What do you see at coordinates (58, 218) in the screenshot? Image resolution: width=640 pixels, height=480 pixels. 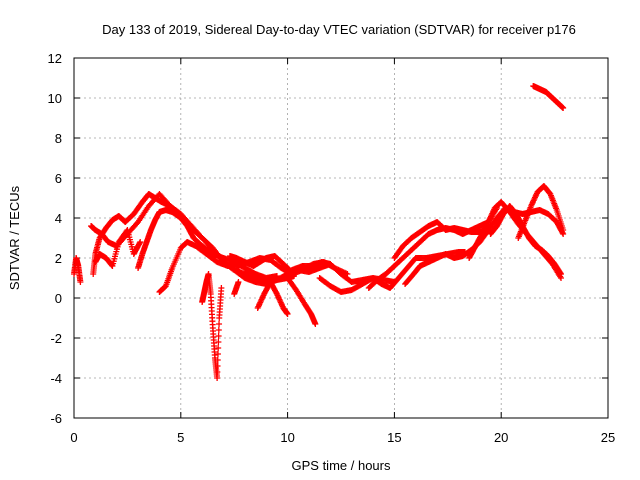 I see `y-tick-label: 4` at bounding box center [58, 218].